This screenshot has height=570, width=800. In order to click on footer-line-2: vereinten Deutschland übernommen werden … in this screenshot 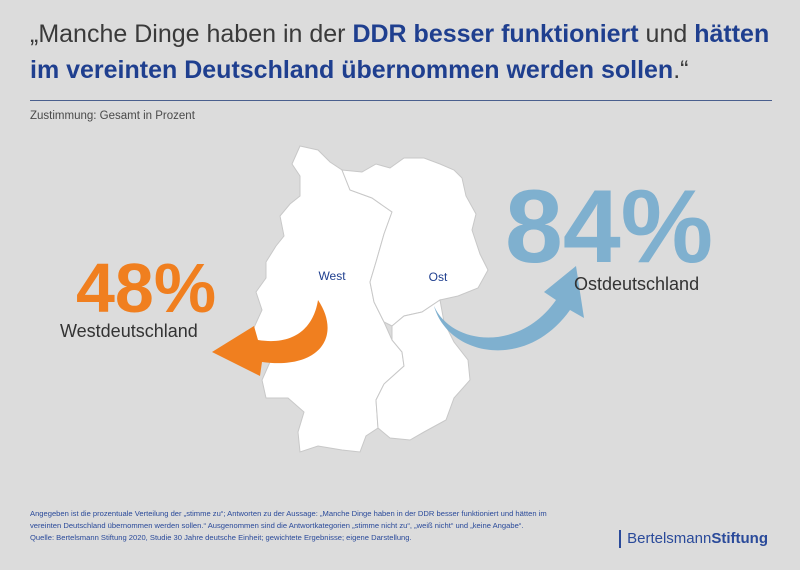, I will do `click(277, 525)`.